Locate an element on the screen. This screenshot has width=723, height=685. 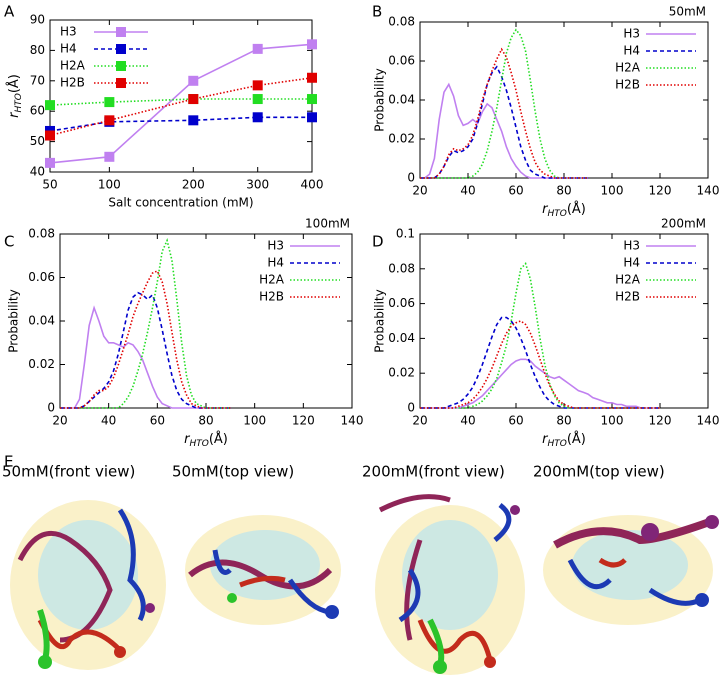
x-tick-label: 50 is located at coordinates (49, 185).